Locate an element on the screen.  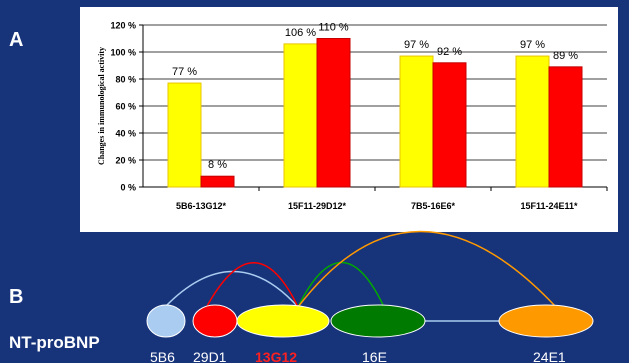
arc-29d1-13g12 is located at coordinates (252, 285).